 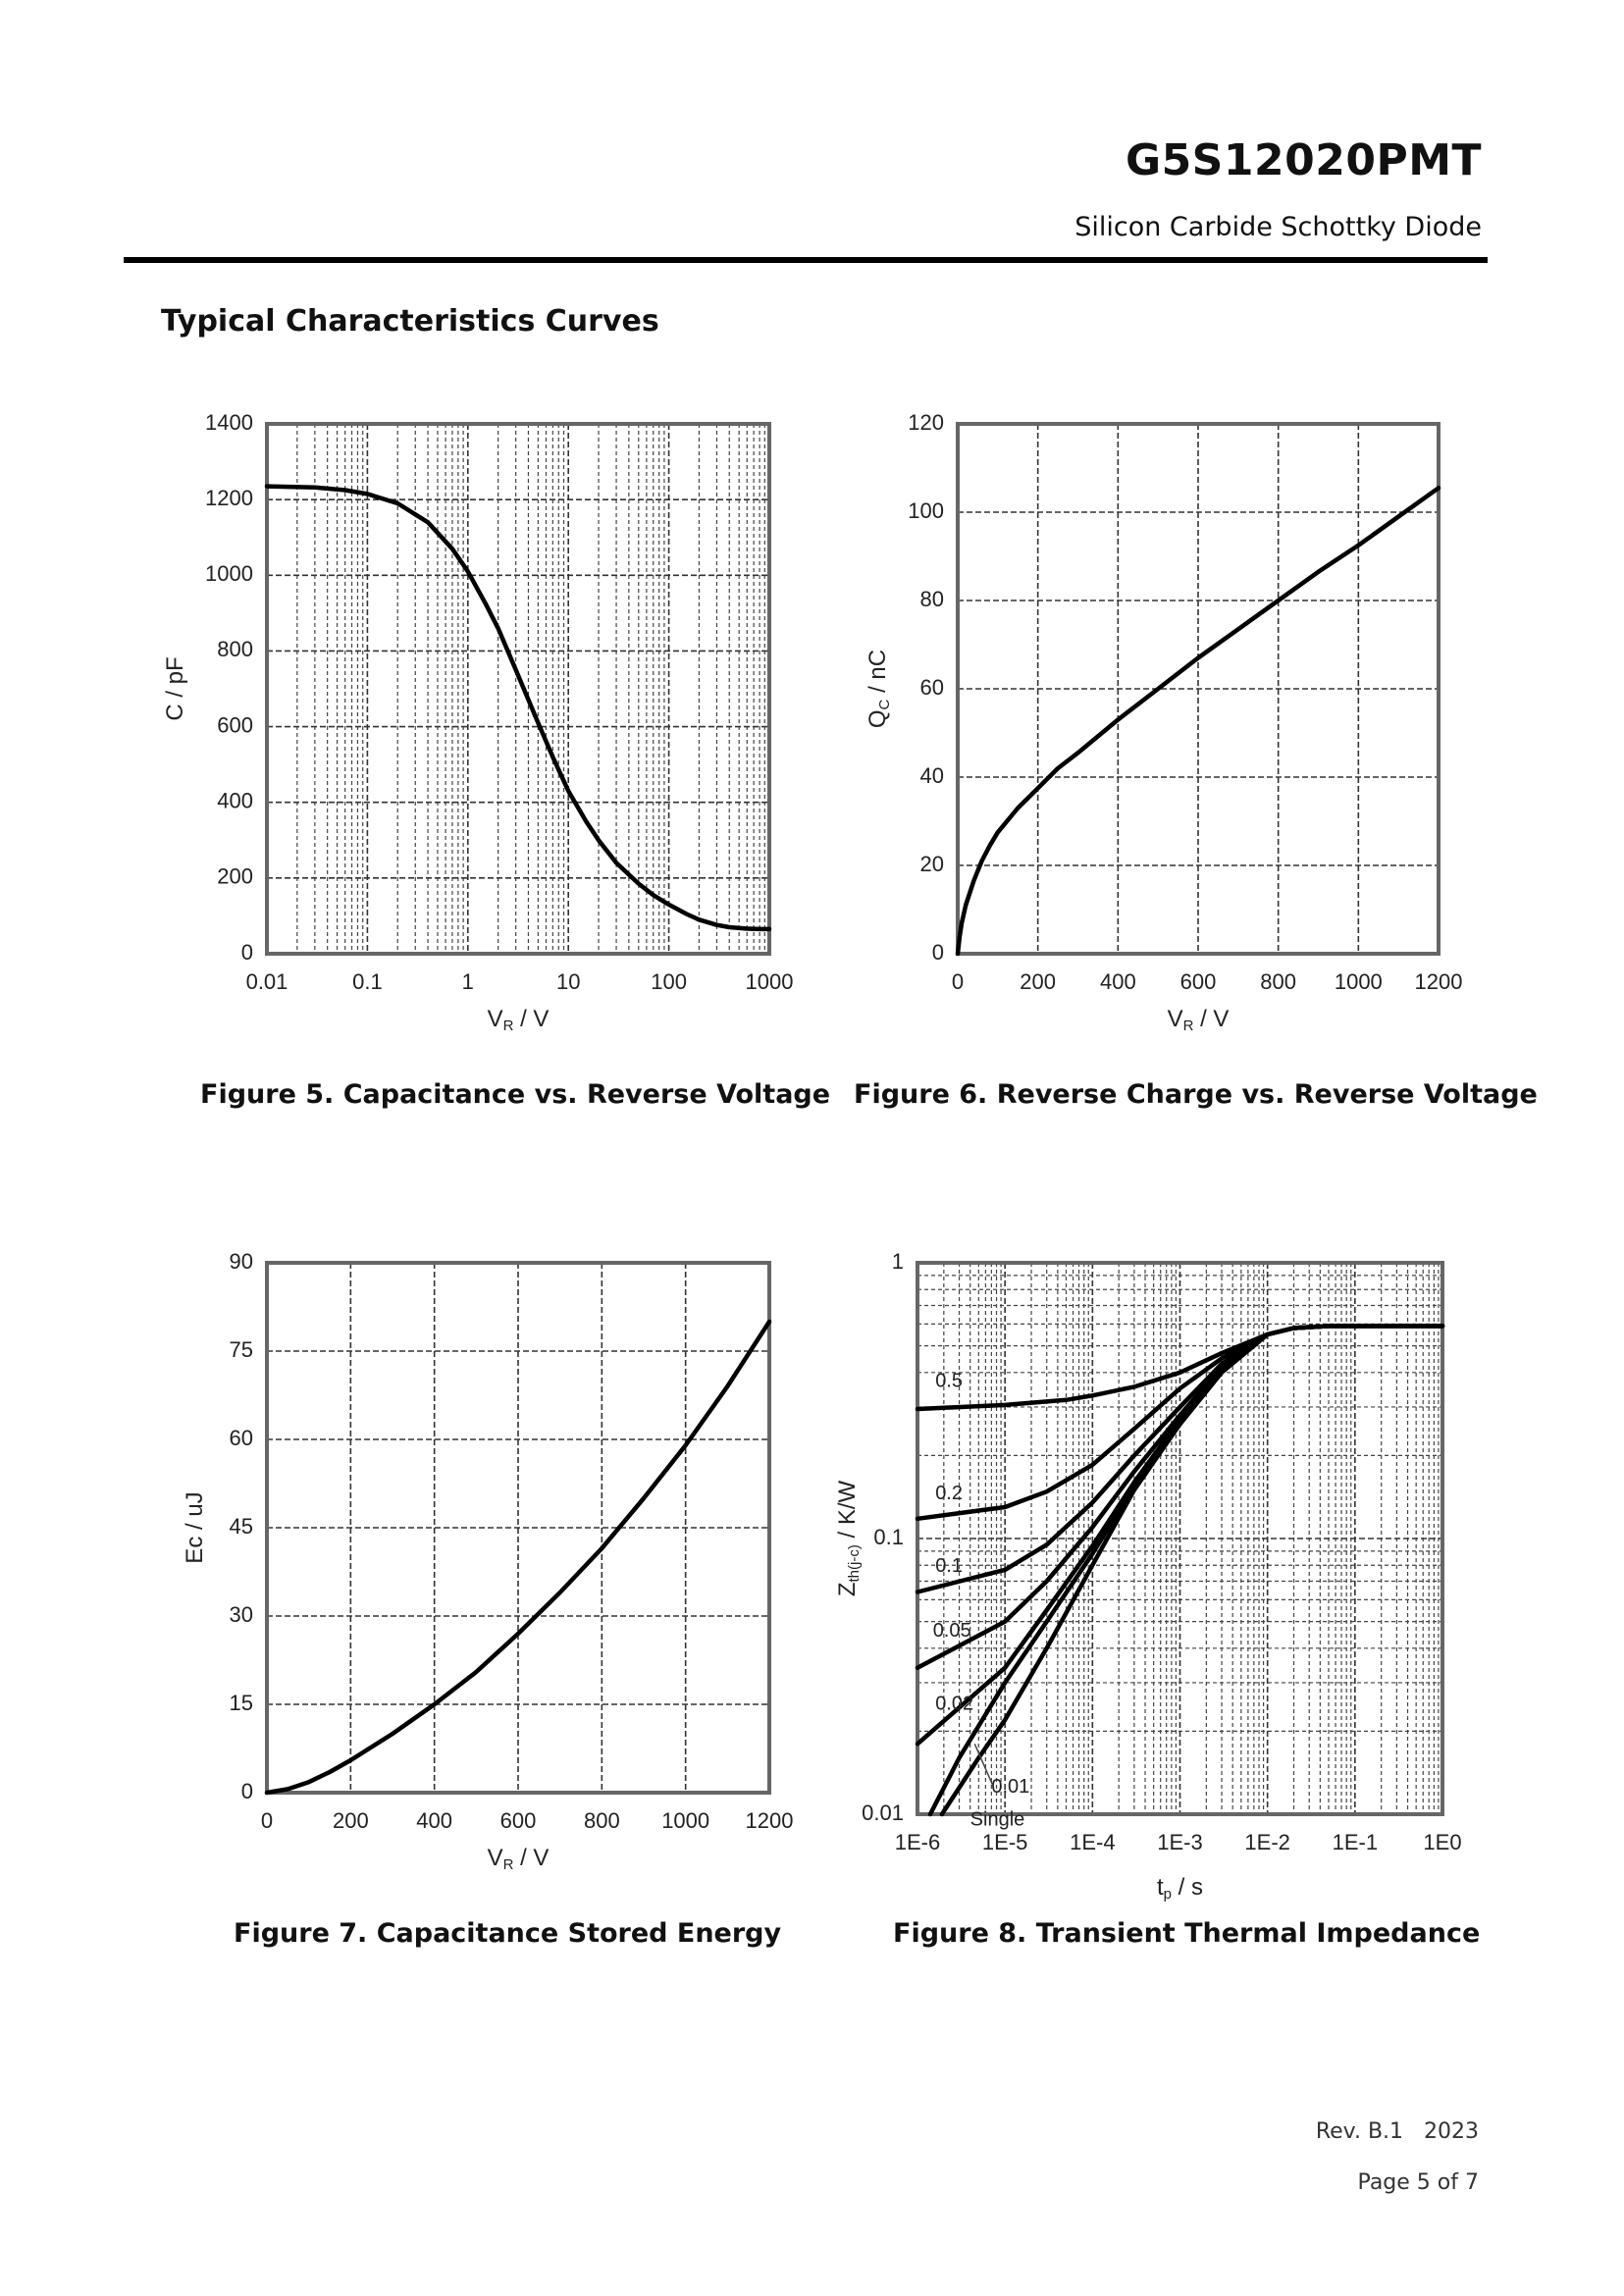 I want to click on y-axis-label: Zth(j-c) / K/W, so click(x=848, y=1538).